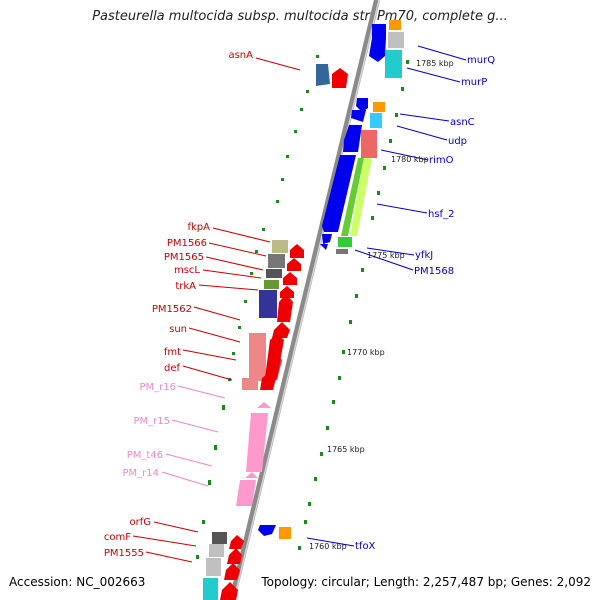 The image size is (600, 600). Describe the element at coordinates (213, 567) in the screenshot. I see `gene-PM1555-block` at that location.